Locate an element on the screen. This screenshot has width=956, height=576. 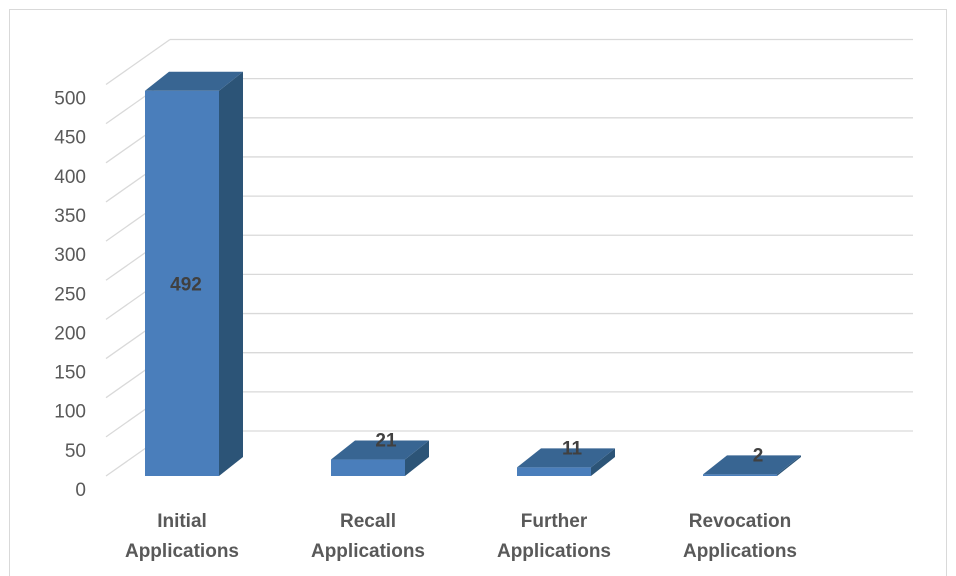
y-tick-label: 150 is located at coordinates (70, 373).